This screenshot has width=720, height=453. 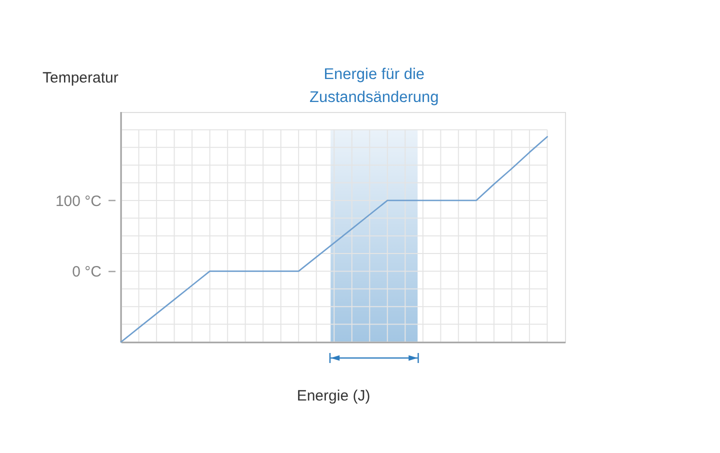 I want to click on y-axis-title: Temperatur, so click(x=80, y=78).